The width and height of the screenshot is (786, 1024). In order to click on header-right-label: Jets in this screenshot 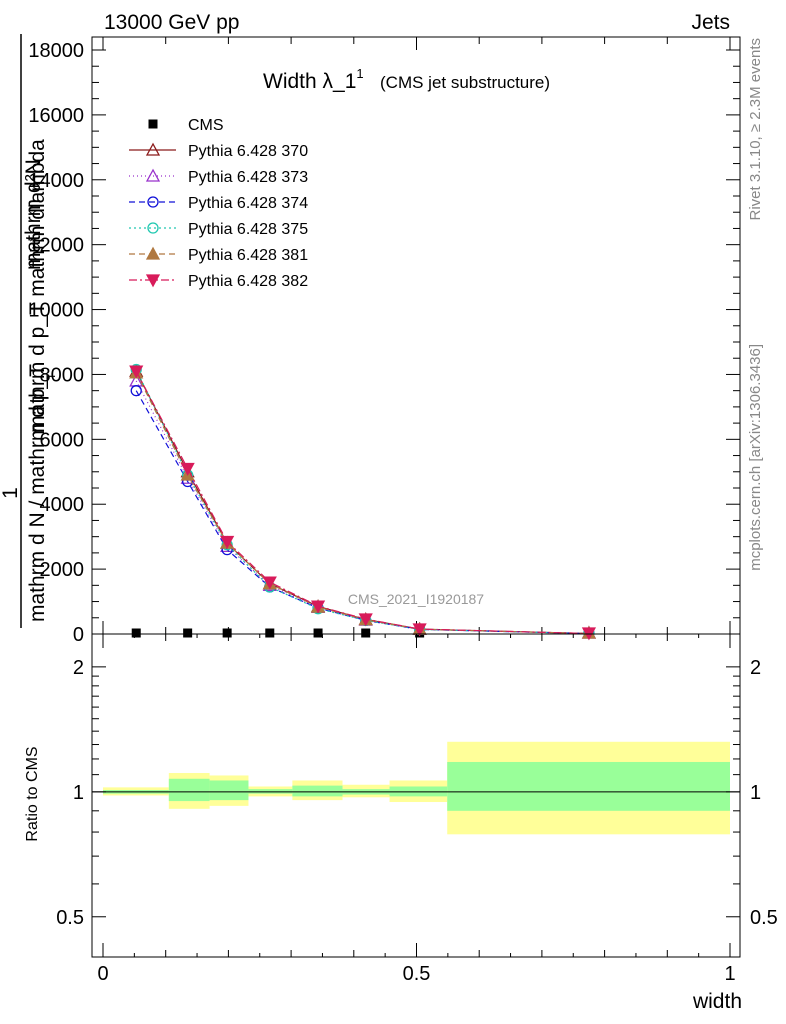, I will do `click(710, 22)`.